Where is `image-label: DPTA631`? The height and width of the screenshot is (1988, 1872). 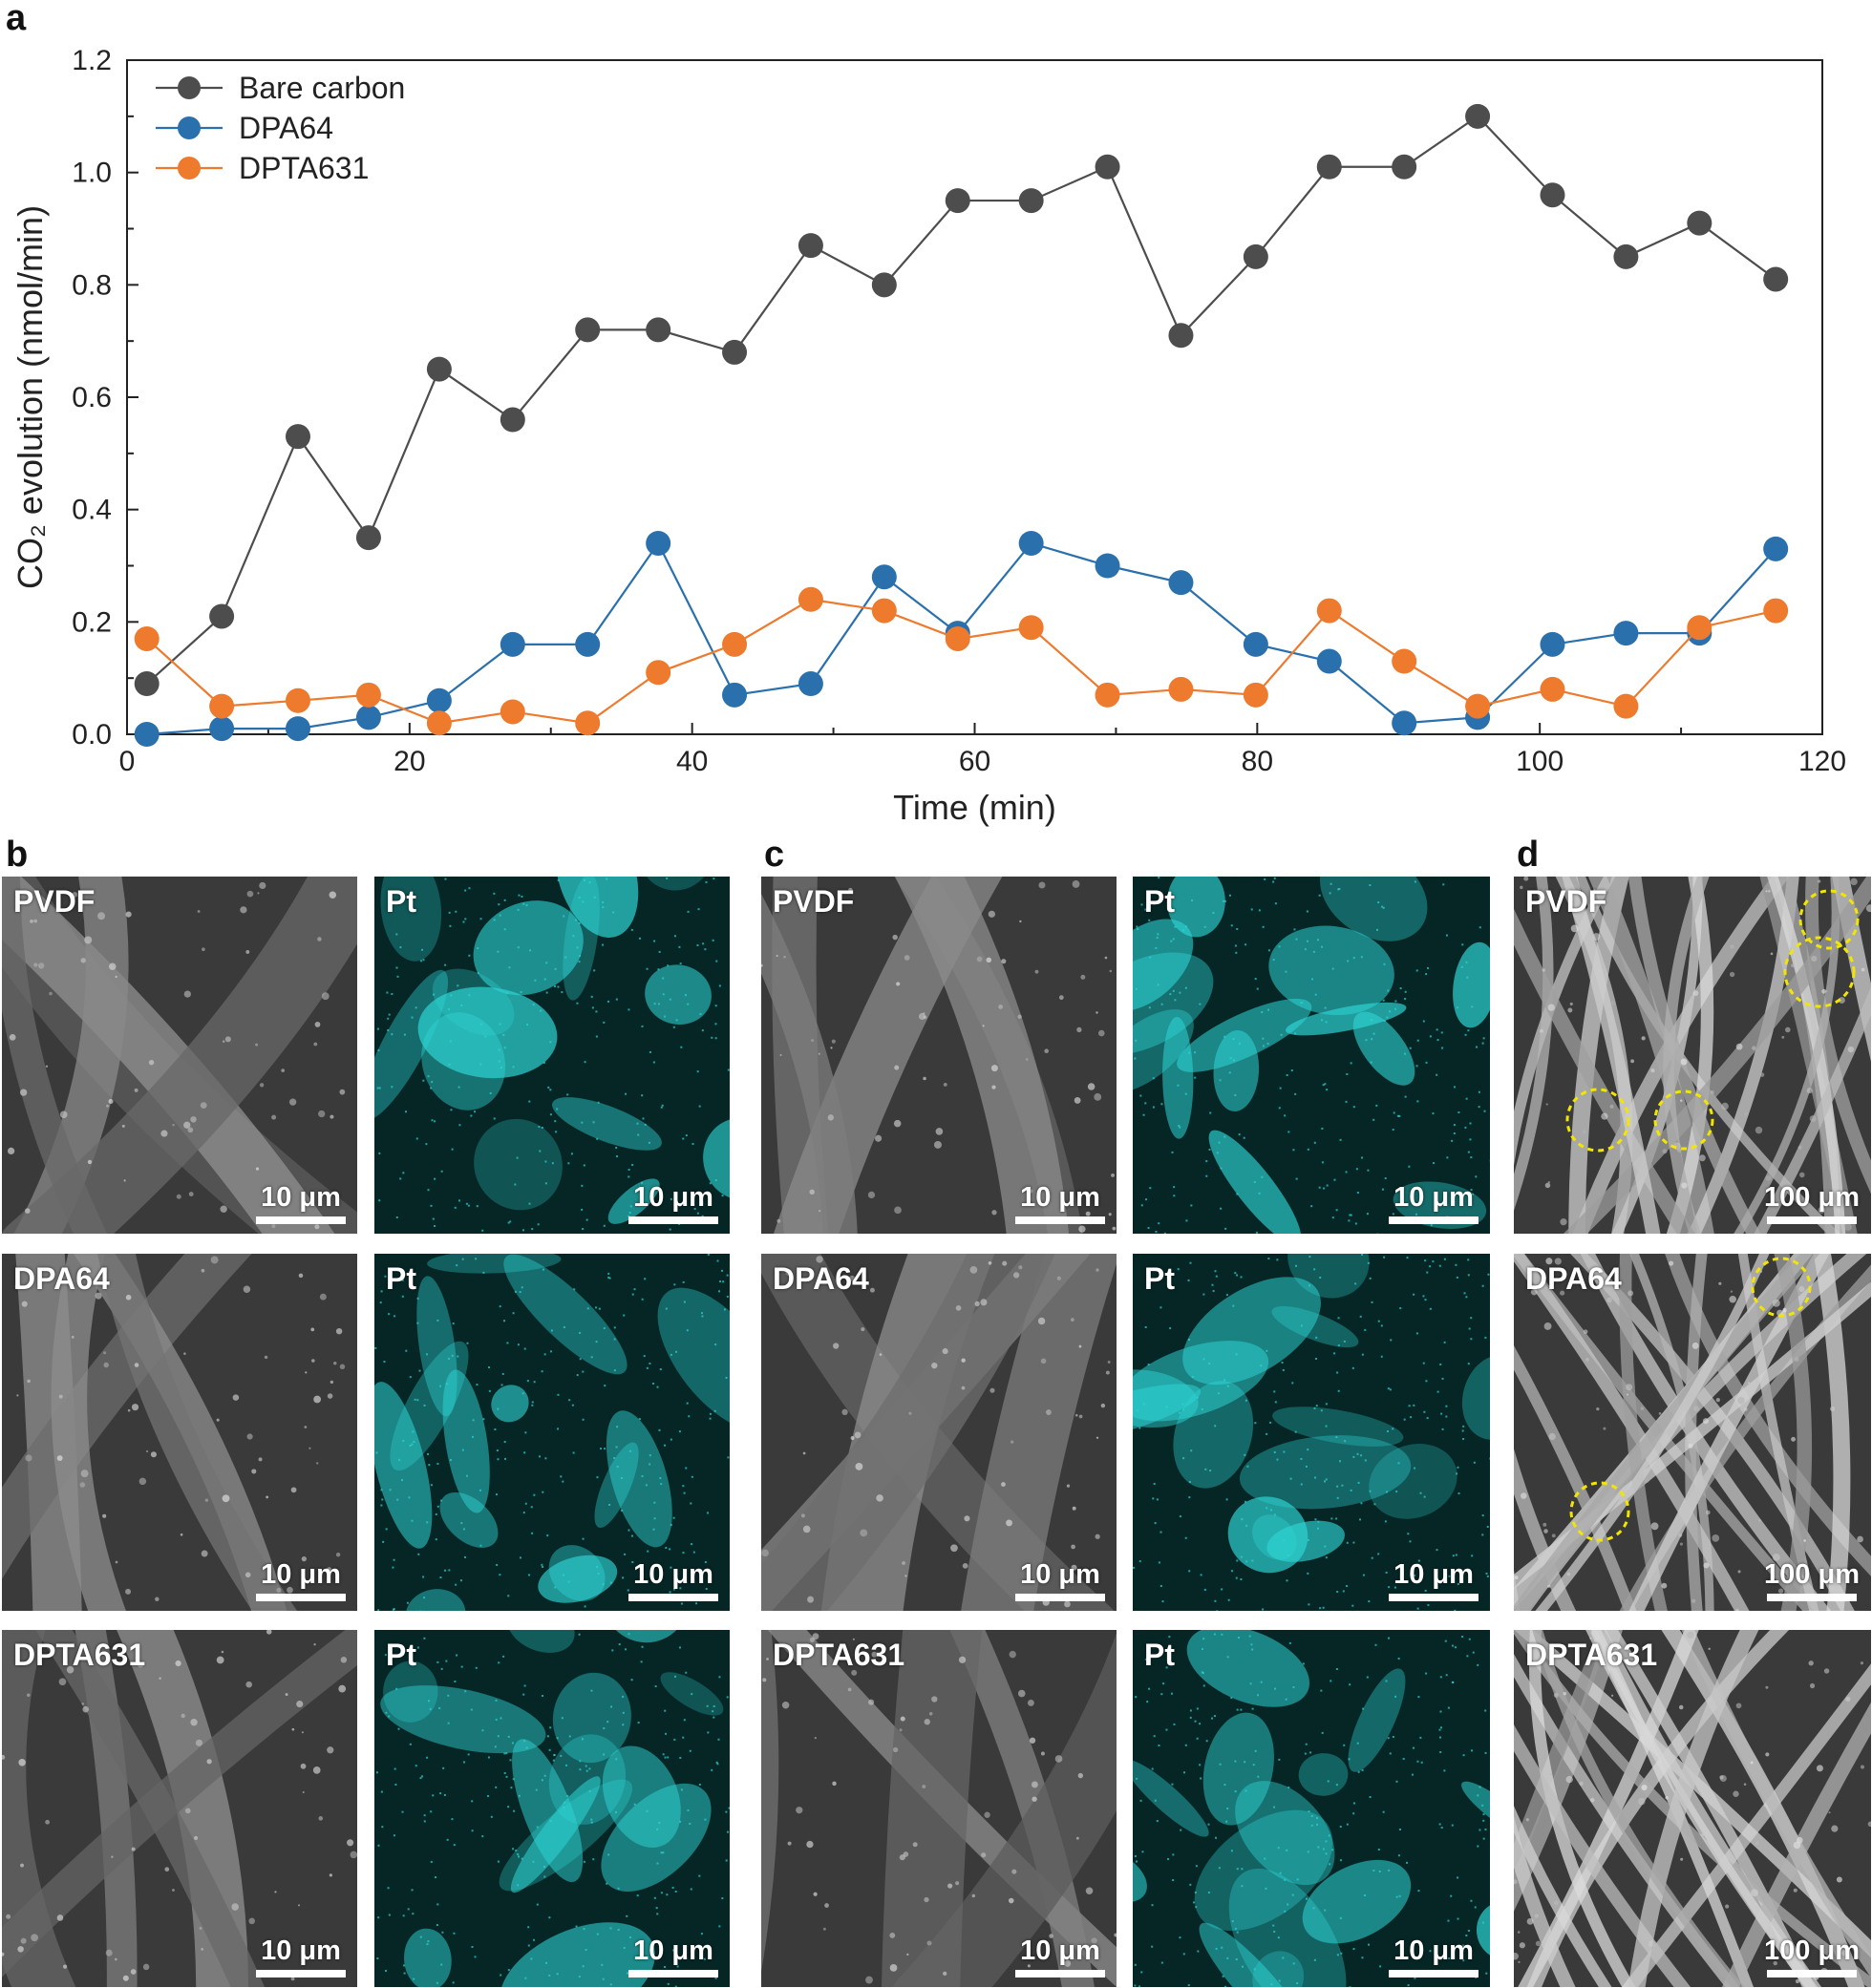 image-label: DPTA631 is located at coordinates (79, 1655).